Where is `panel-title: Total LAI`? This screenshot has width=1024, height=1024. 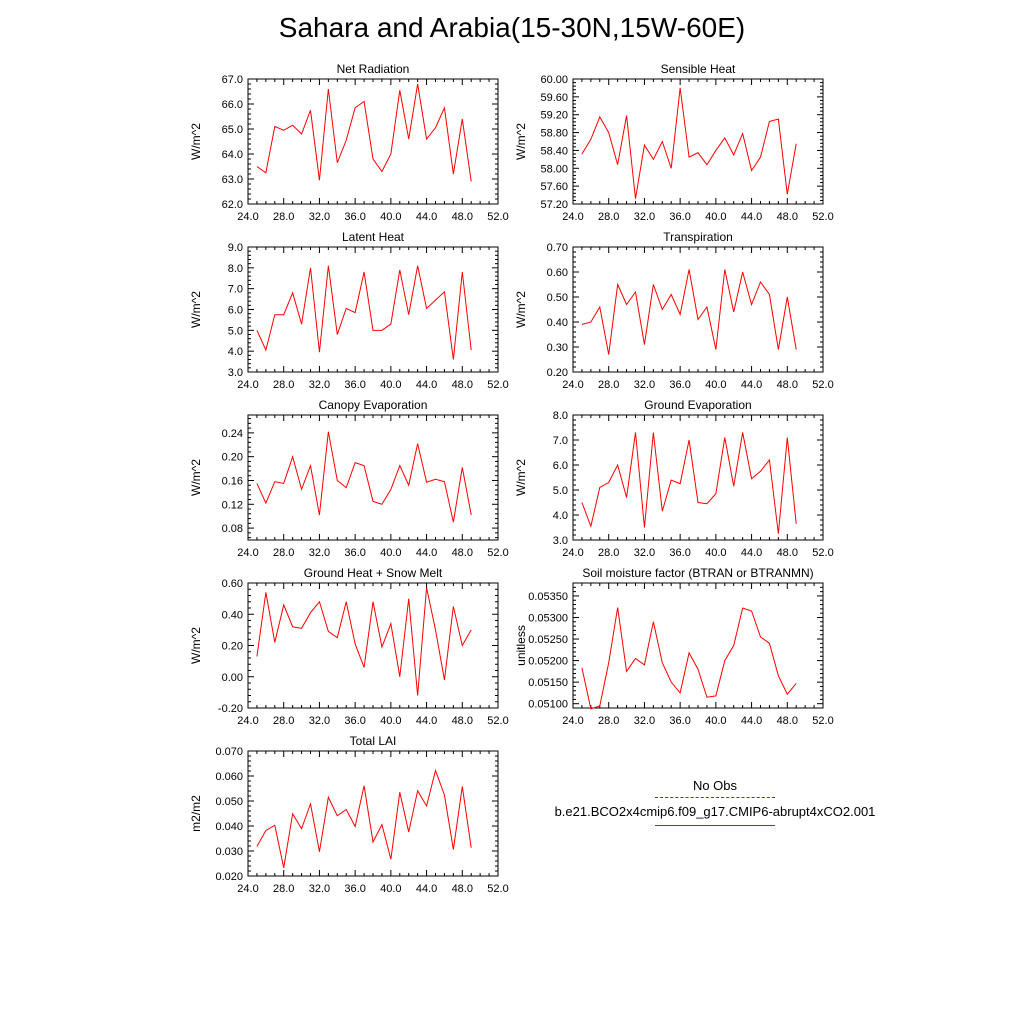 panel-title: Total LAI is located at coordinates (373, 741).